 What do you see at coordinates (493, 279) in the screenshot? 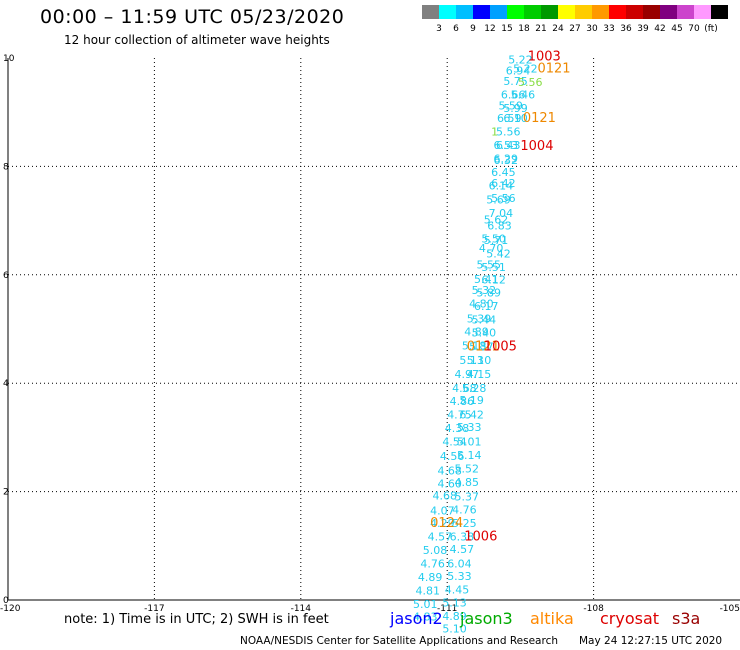
I see `data-label-jason2: 6.12` at bounding box center [493, 279].